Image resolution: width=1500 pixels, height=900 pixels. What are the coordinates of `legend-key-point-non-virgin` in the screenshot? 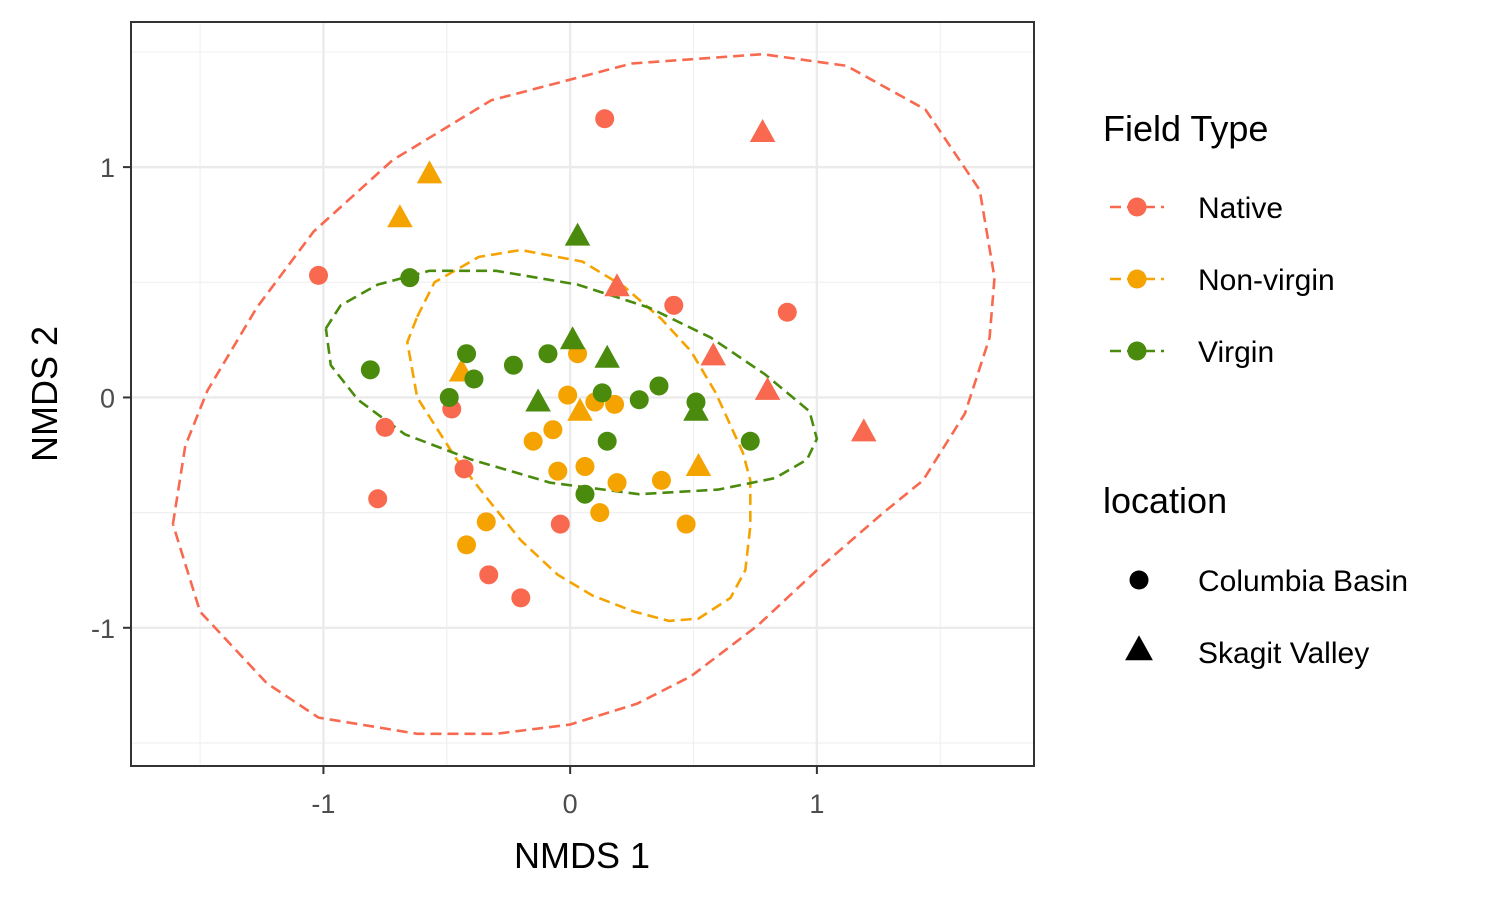 It's located at (1137, 279).